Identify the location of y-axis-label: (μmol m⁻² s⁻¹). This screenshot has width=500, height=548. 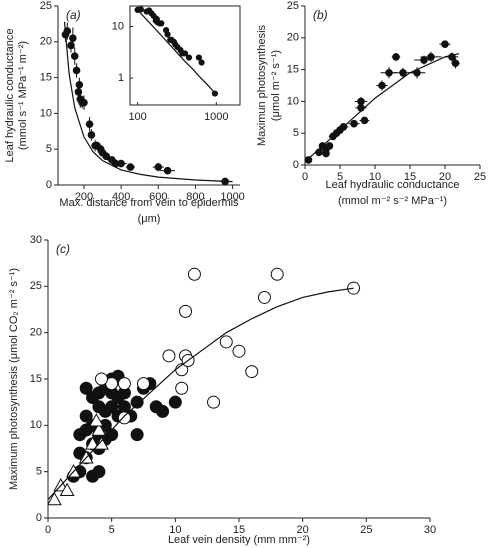
(276, 85).